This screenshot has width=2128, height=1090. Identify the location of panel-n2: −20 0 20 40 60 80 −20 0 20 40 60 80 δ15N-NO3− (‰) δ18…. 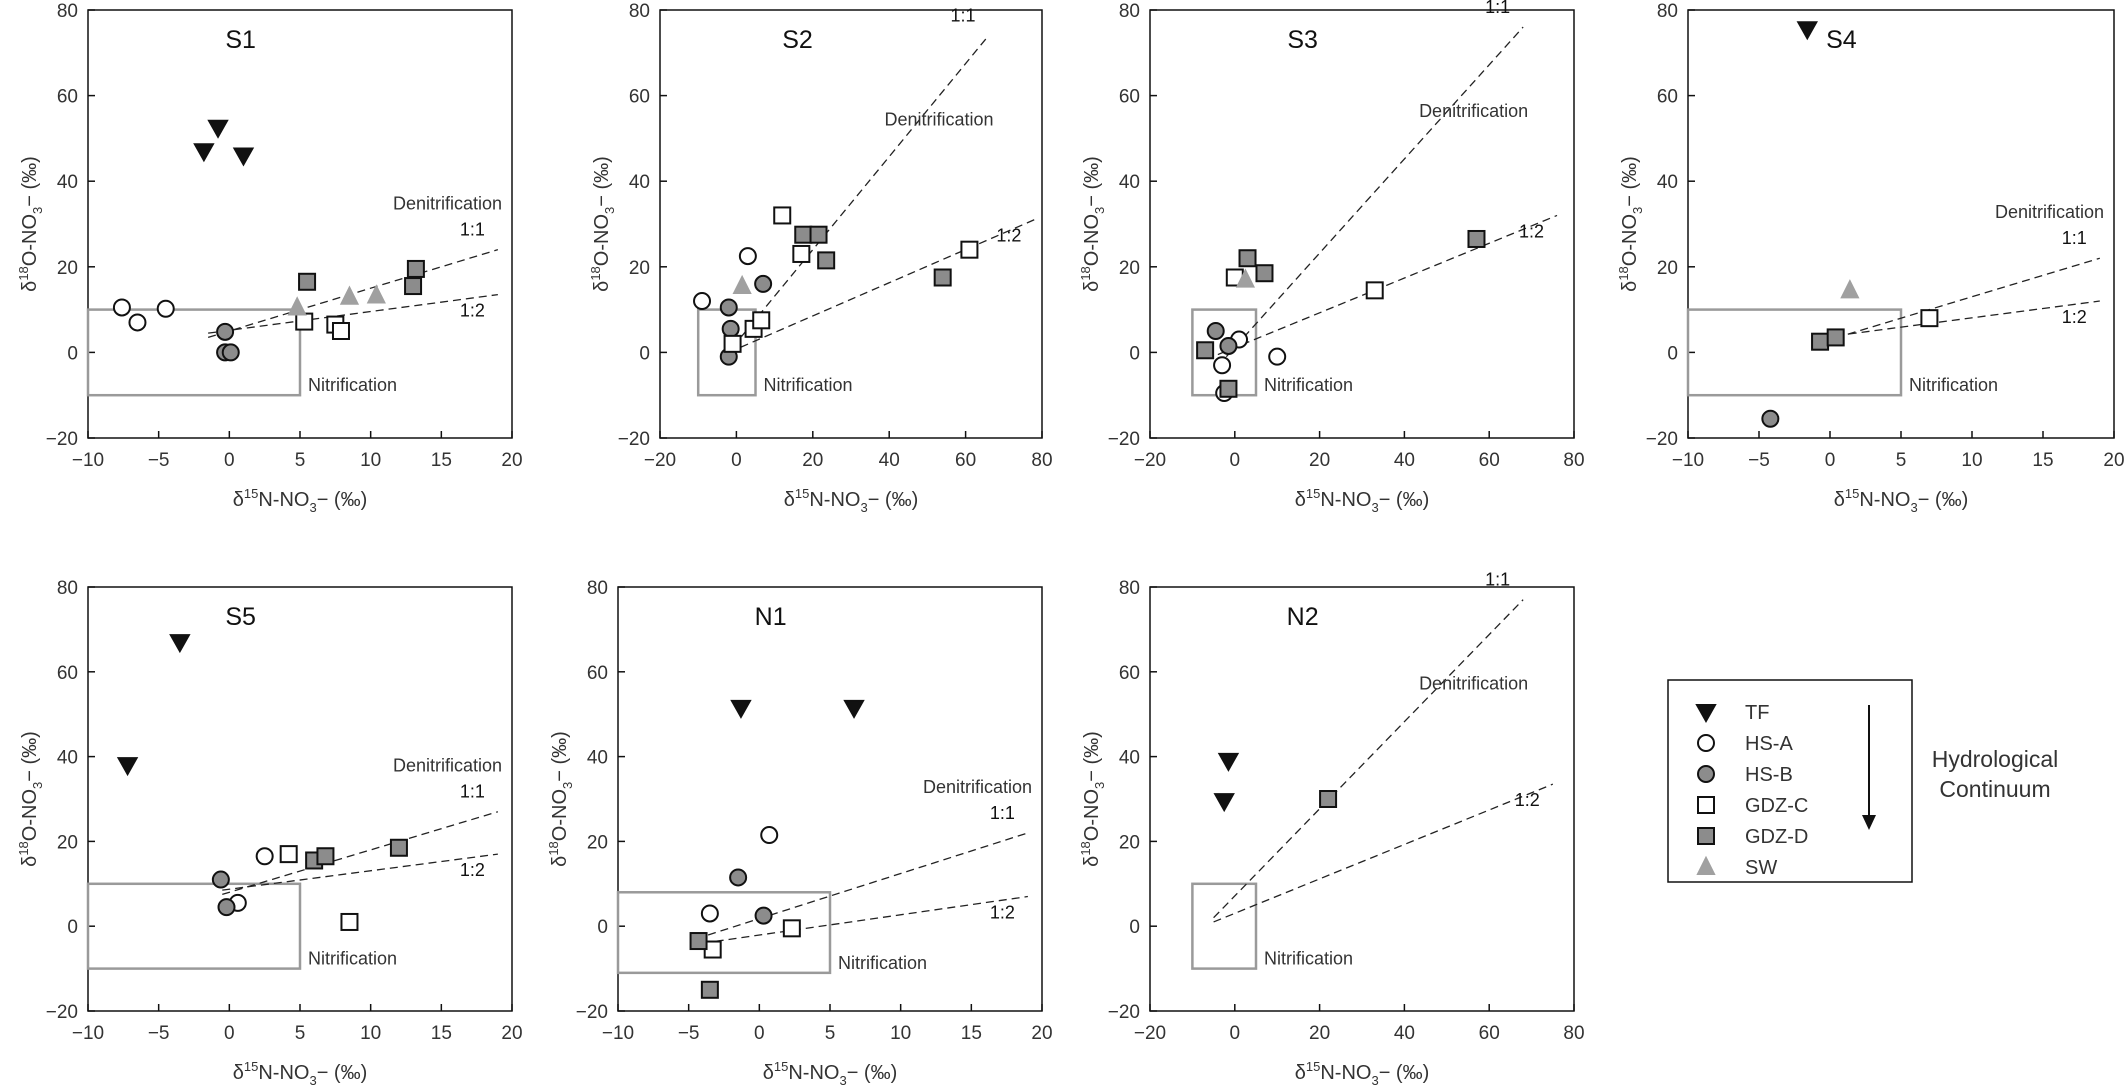
(1331, 829).